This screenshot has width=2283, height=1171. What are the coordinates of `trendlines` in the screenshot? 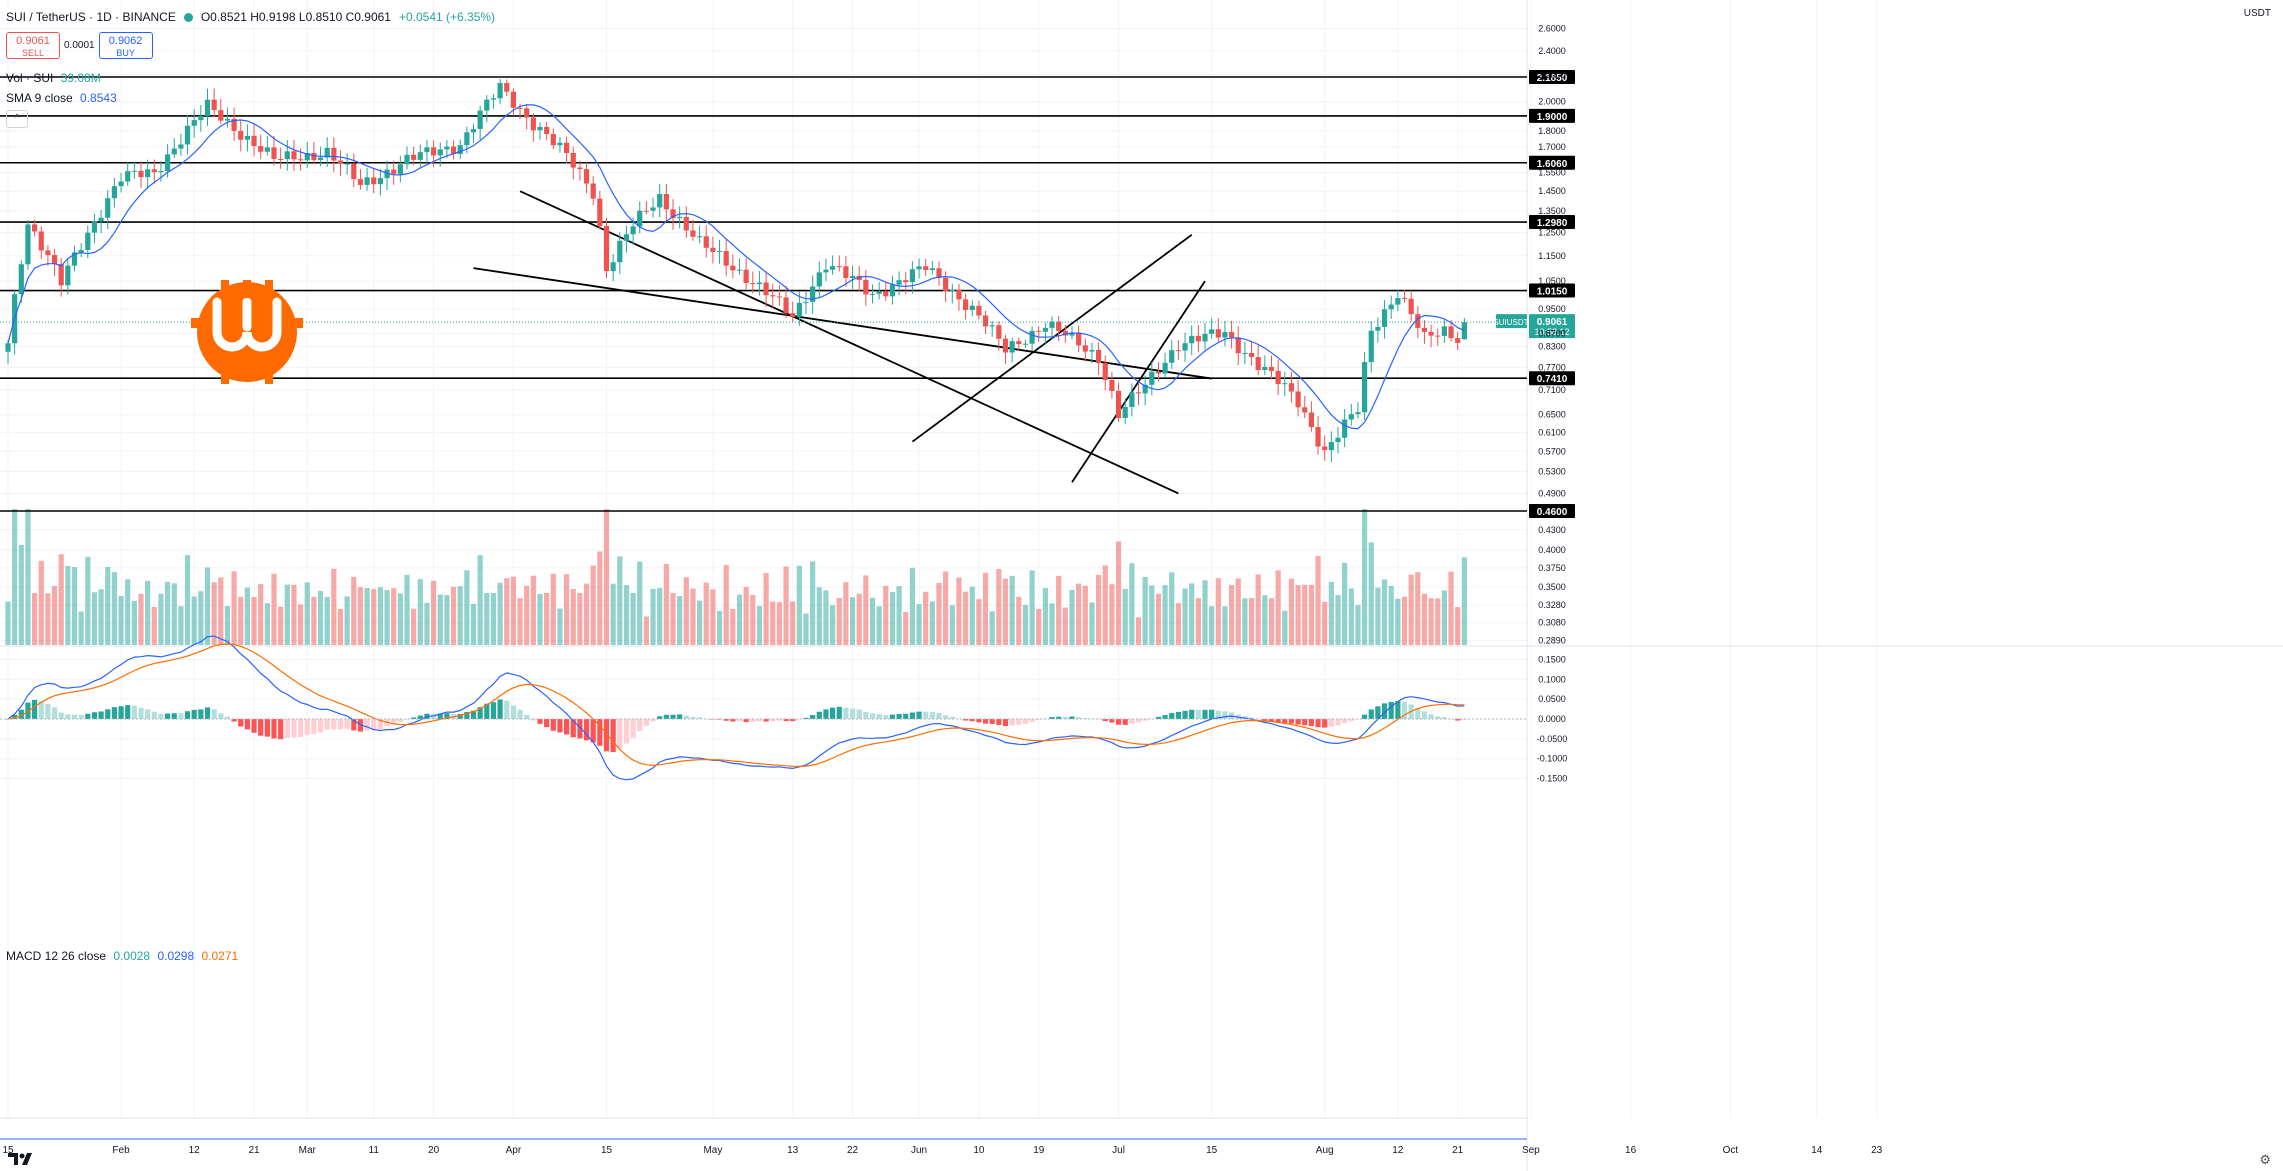 It's located at (842, 342).